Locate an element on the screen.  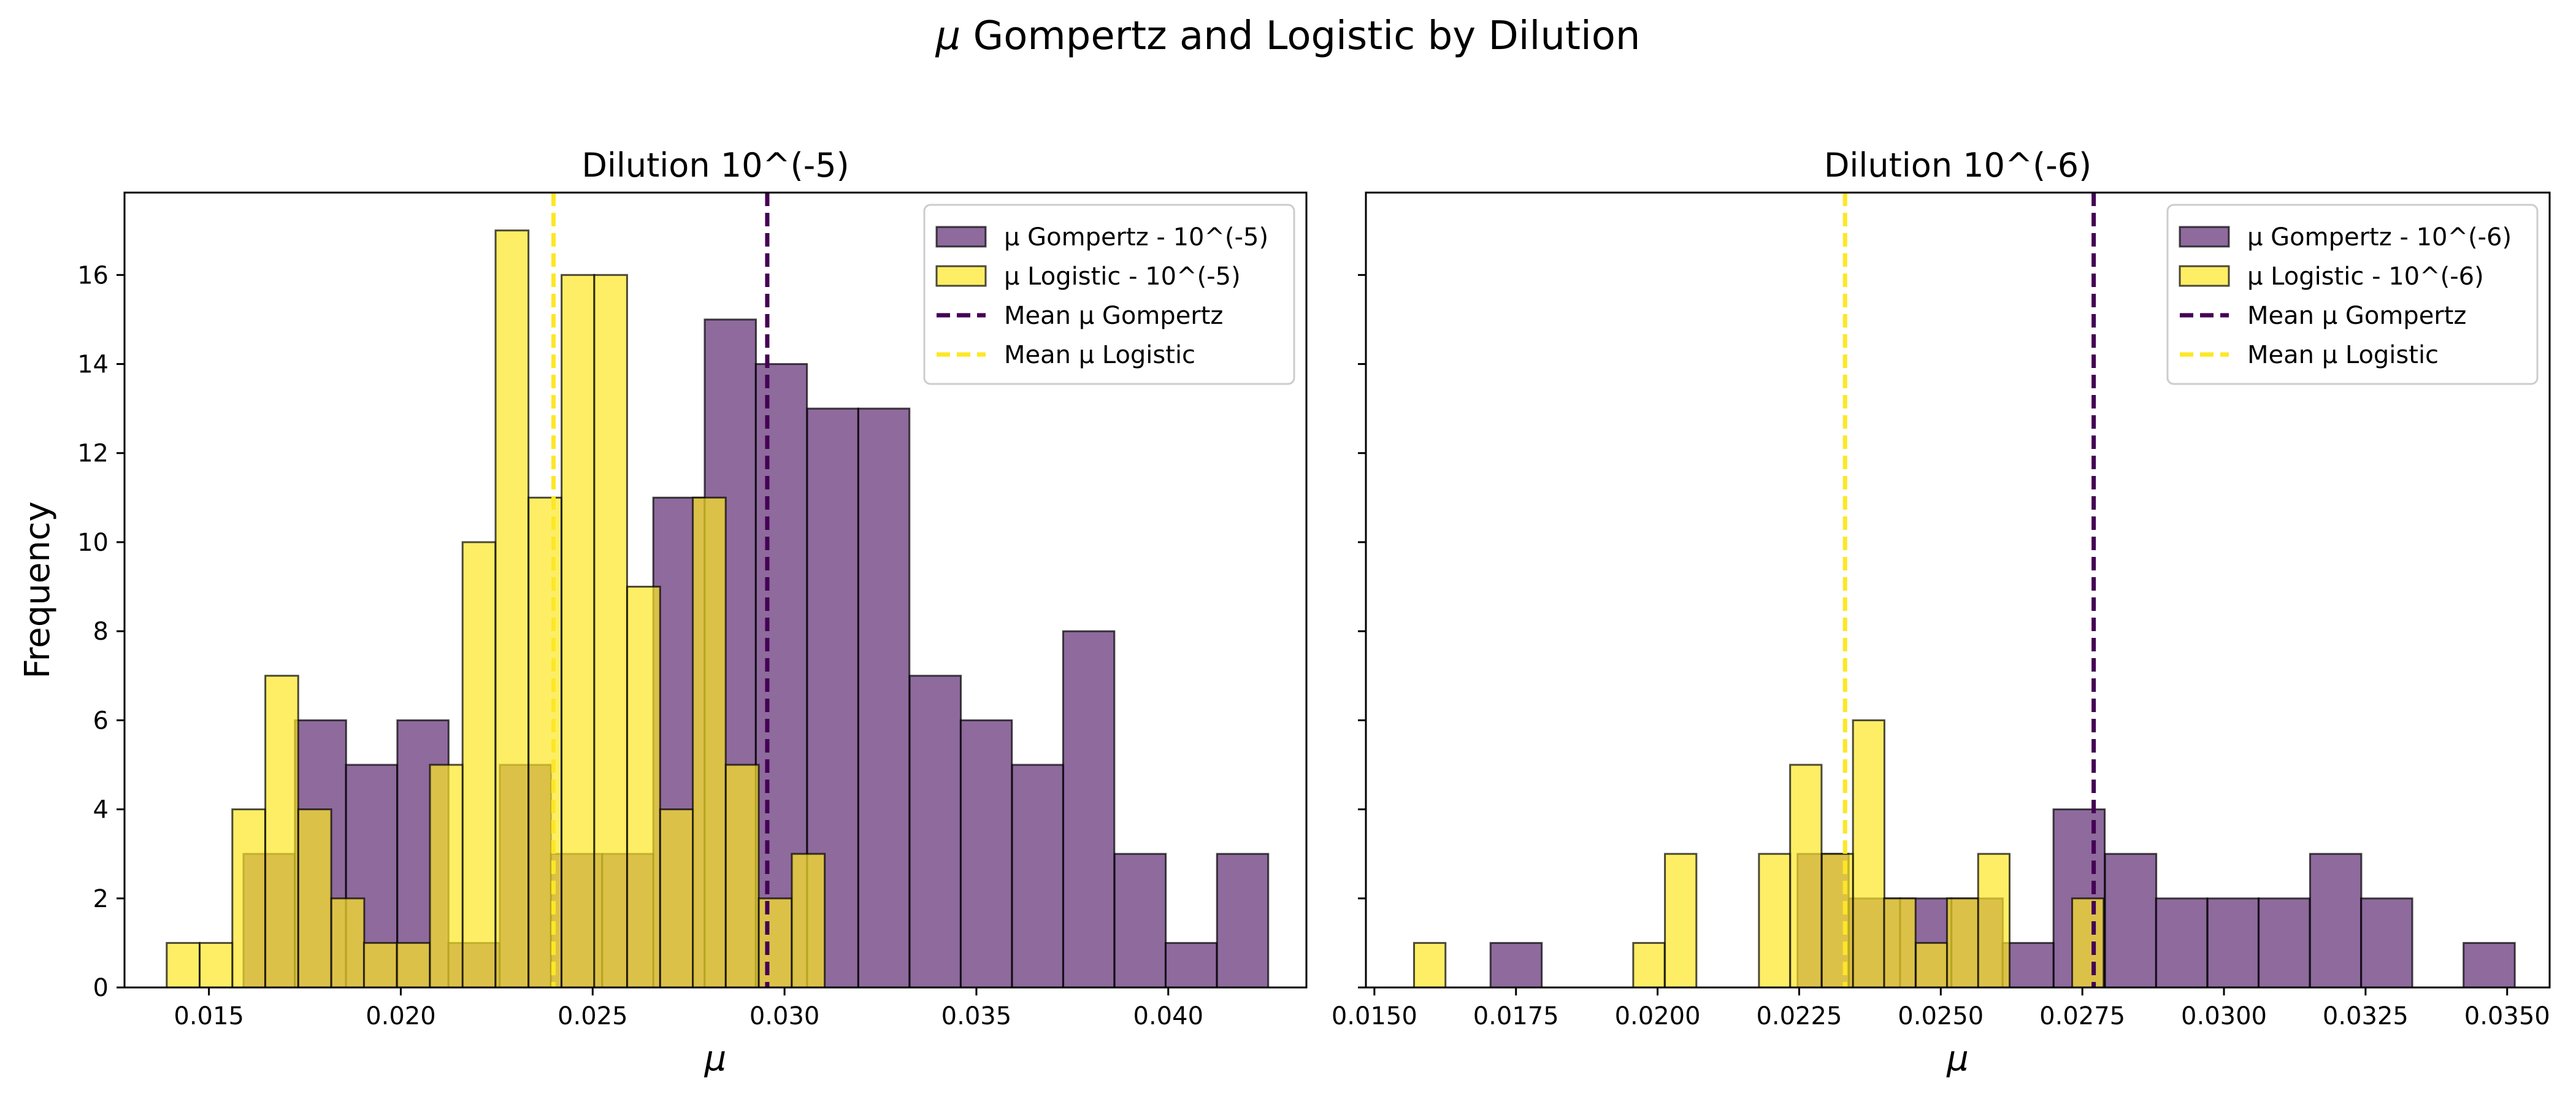
x-tick-label: 0.040 is located at coordinates (1168, 1016).